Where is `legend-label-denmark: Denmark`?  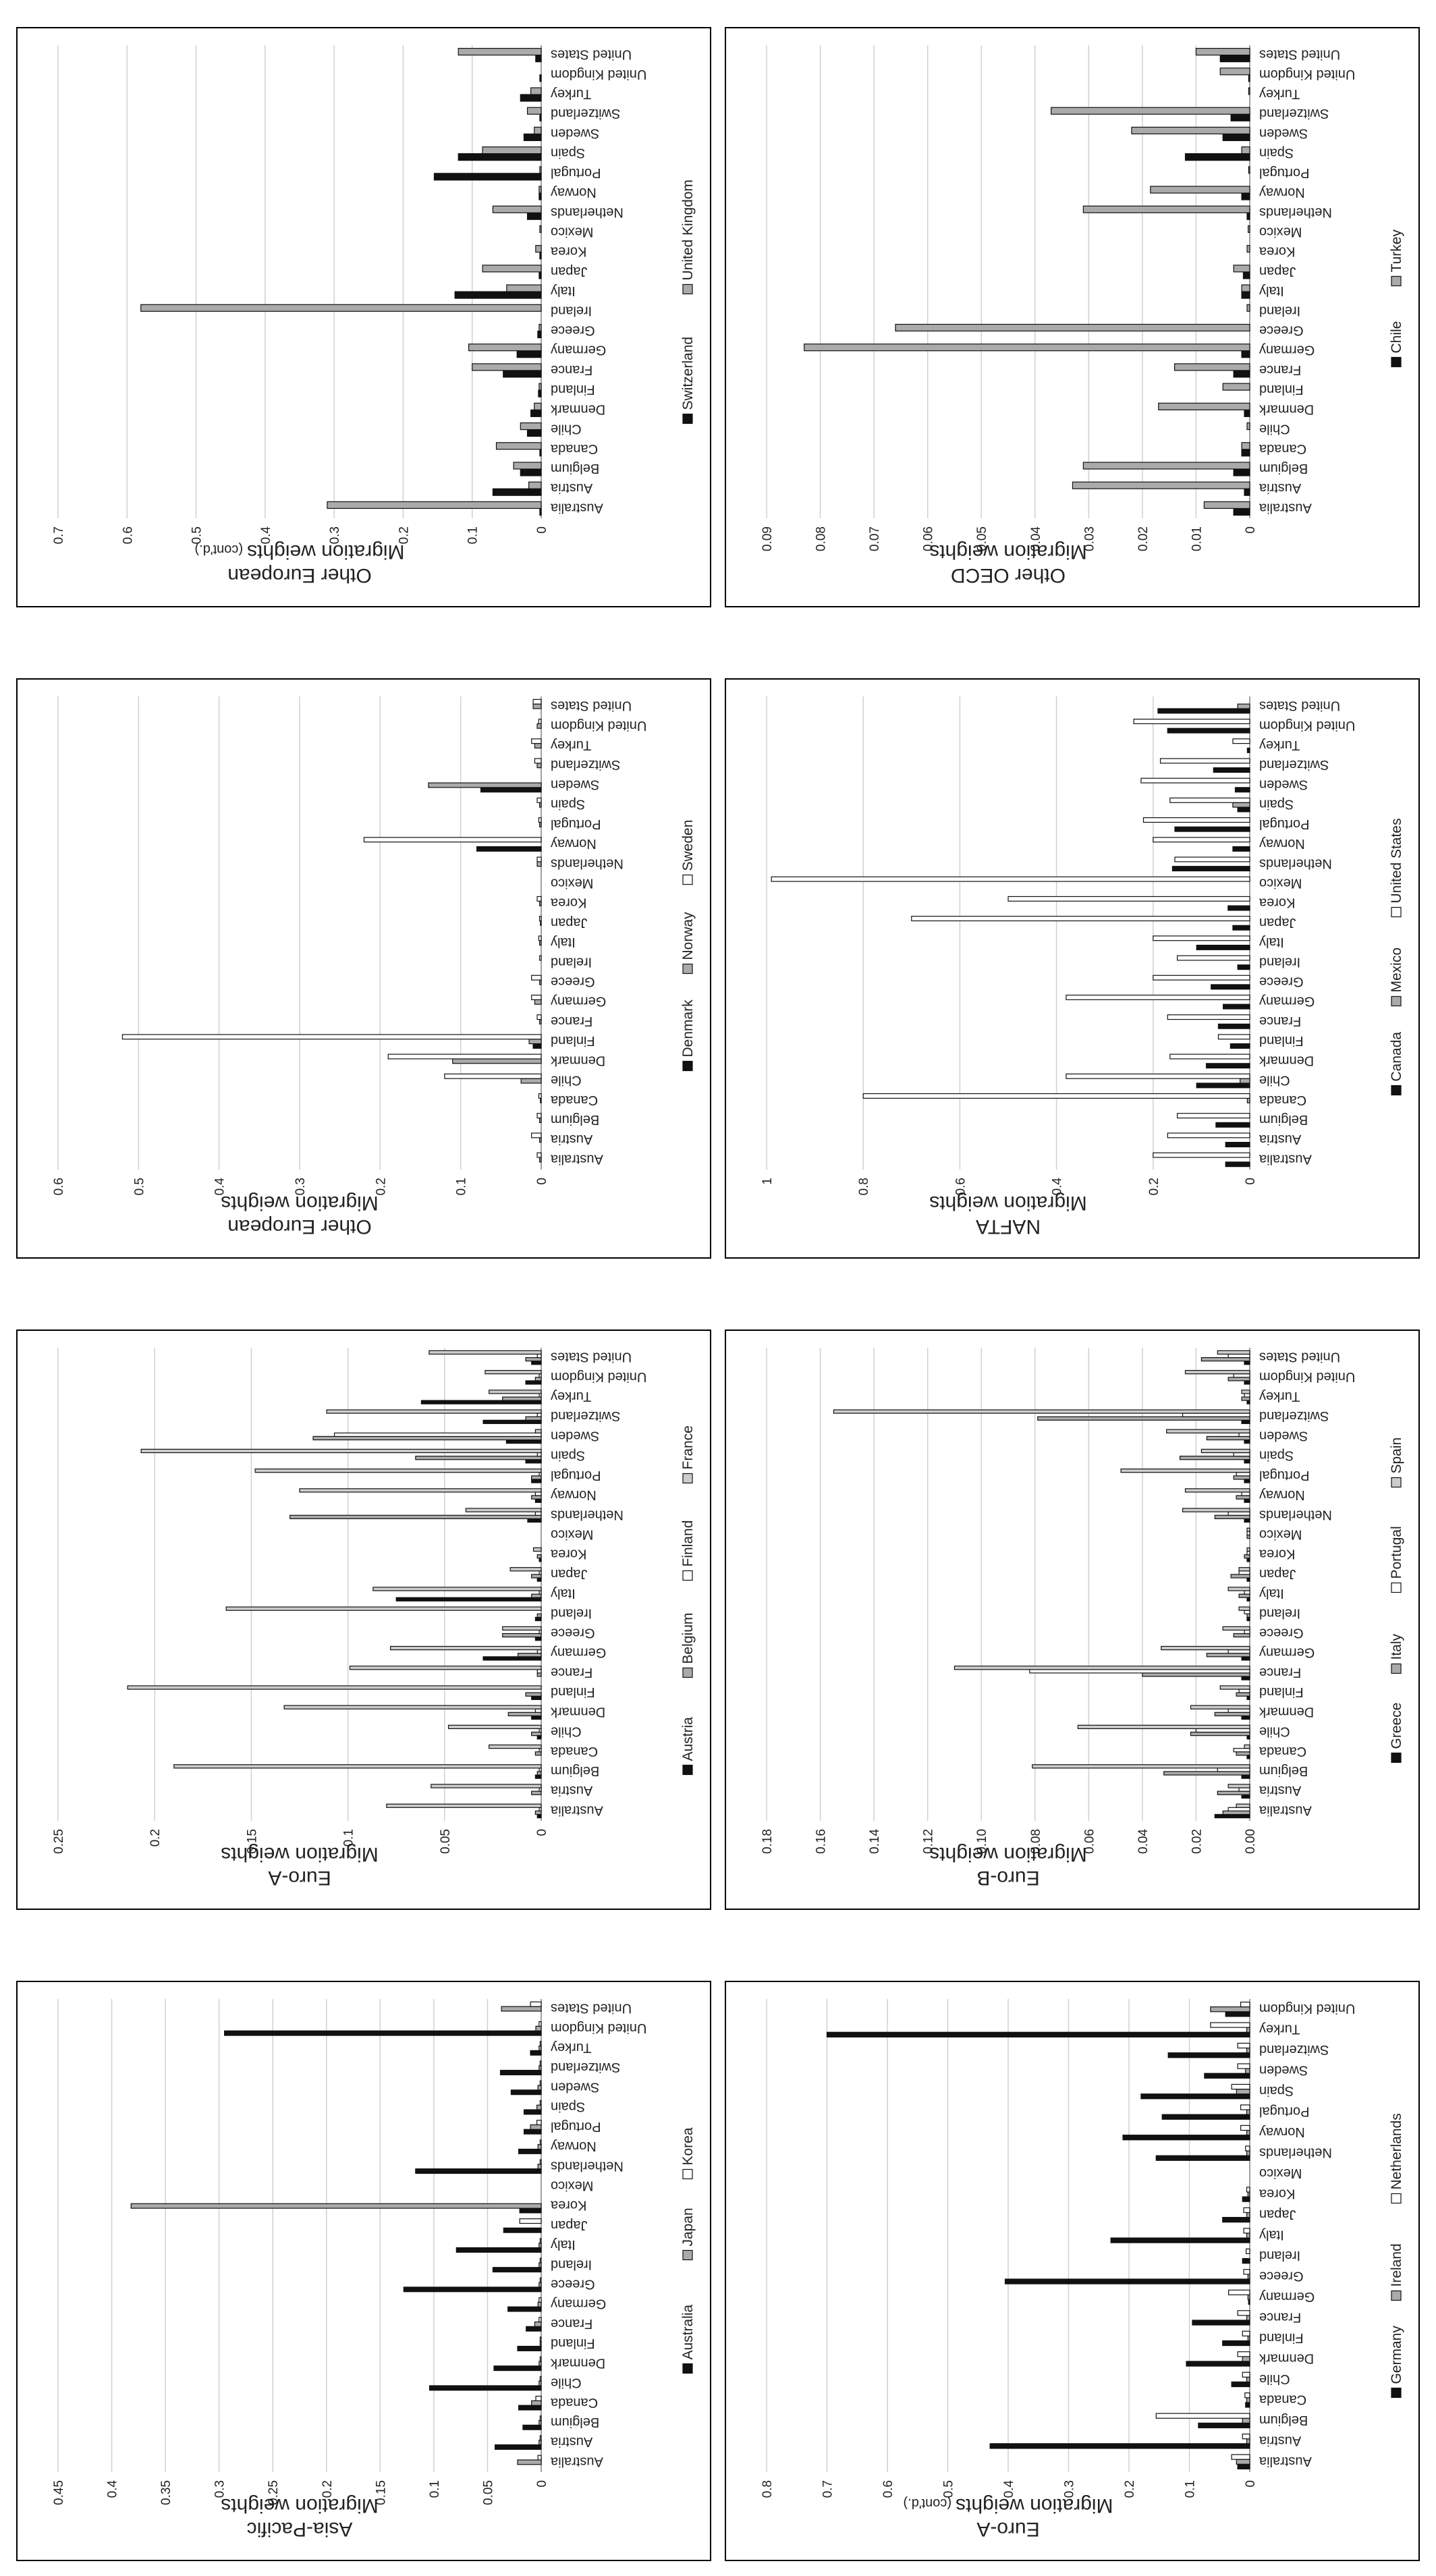
legend-label-denmark: Denmark is located at coordinates (688, 1028).